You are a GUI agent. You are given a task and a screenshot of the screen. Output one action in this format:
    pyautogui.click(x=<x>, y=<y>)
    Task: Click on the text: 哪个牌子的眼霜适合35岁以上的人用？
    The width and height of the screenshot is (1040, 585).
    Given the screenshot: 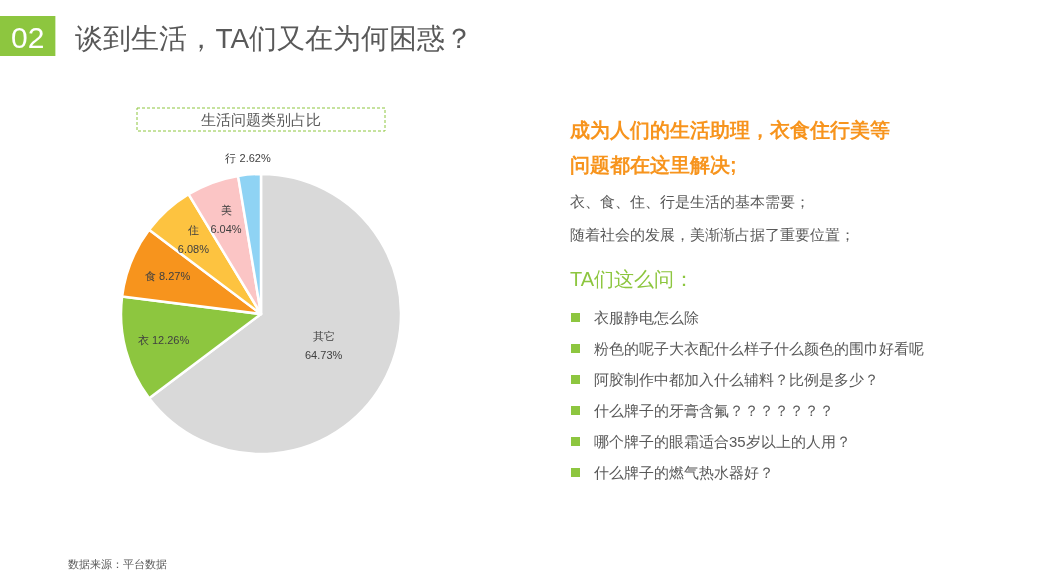 What is the action you would take?
    pyautogui.click(x=722, y=441)
    